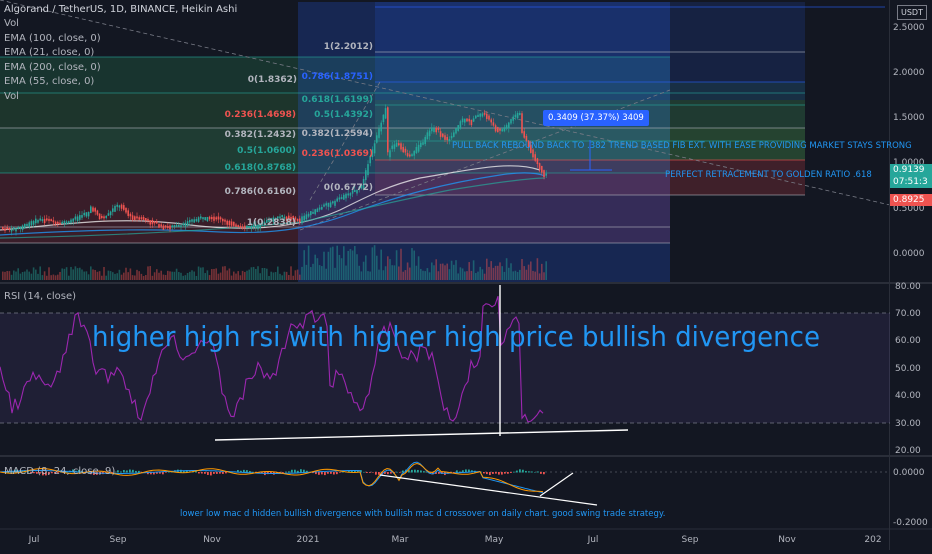 The height and width of the screenshot is (554, 932). I want to click on price-tick-label: 0.5000, so click(909, 209).